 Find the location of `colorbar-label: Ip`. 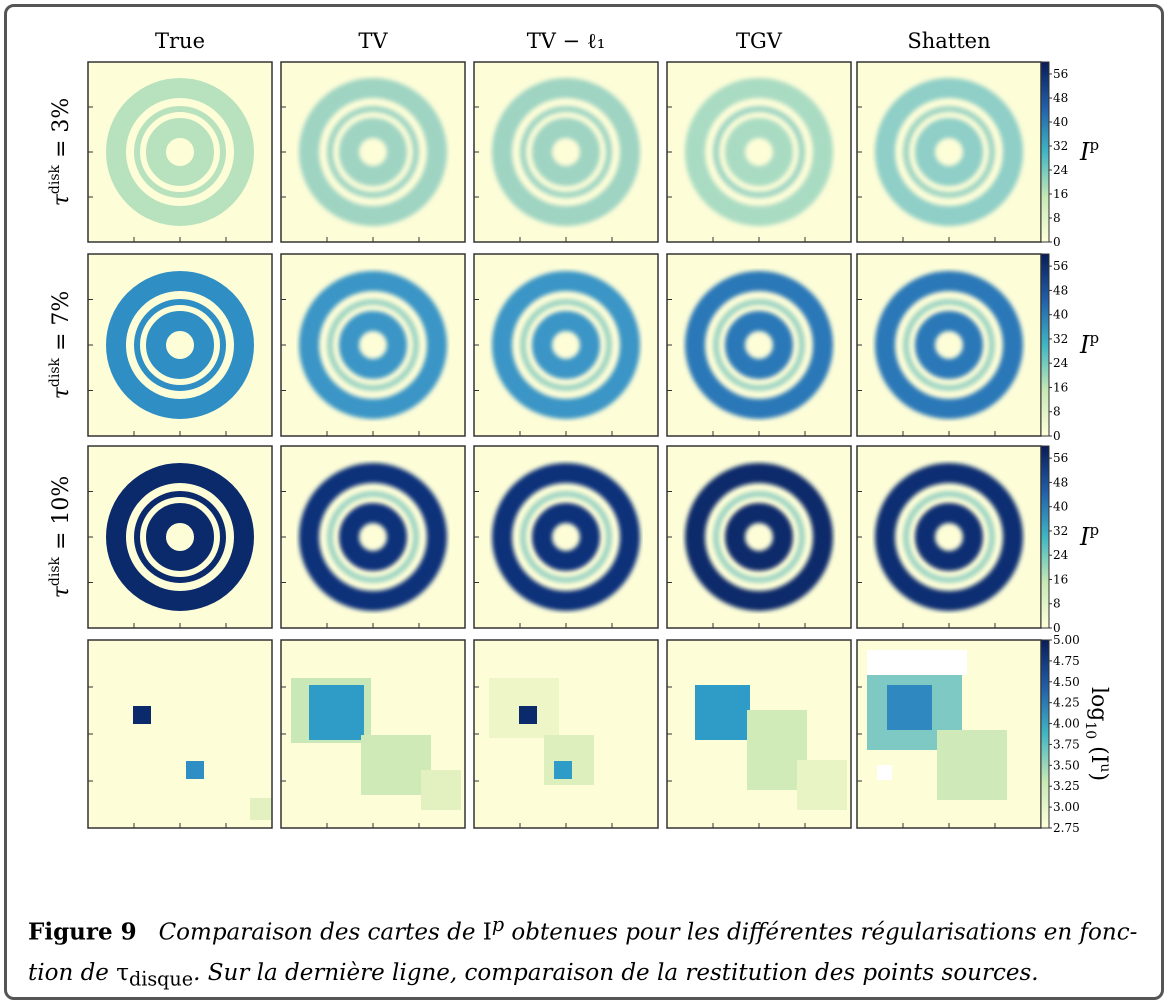

colorbar-label: Ip is located at coordinates (1089, 536).